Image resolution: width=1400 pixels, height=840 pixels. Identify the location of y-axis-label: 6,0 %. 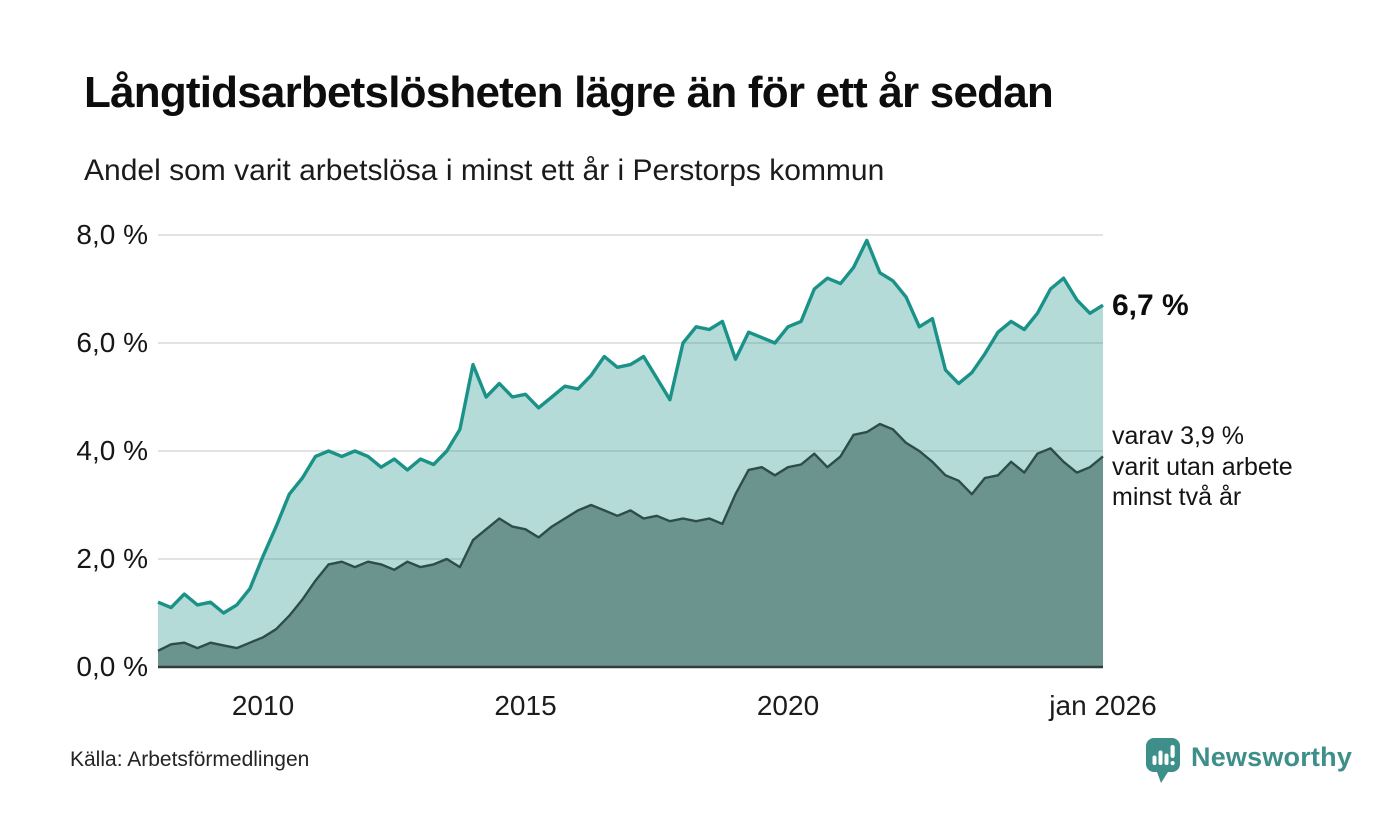
(112, 342).